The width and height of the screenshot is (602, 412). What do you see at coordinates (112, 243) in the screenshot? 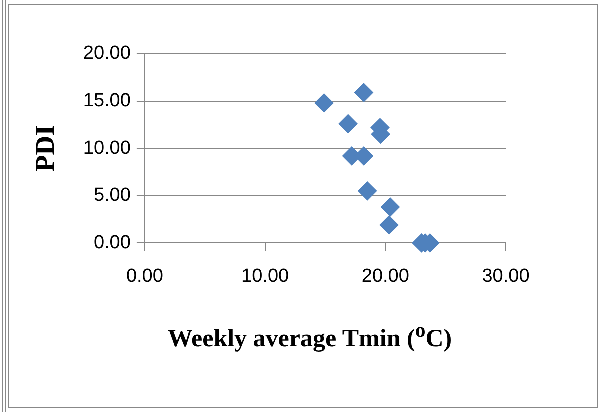
I see `y-tick-label: 0.00` at bounding box center [112, 243].